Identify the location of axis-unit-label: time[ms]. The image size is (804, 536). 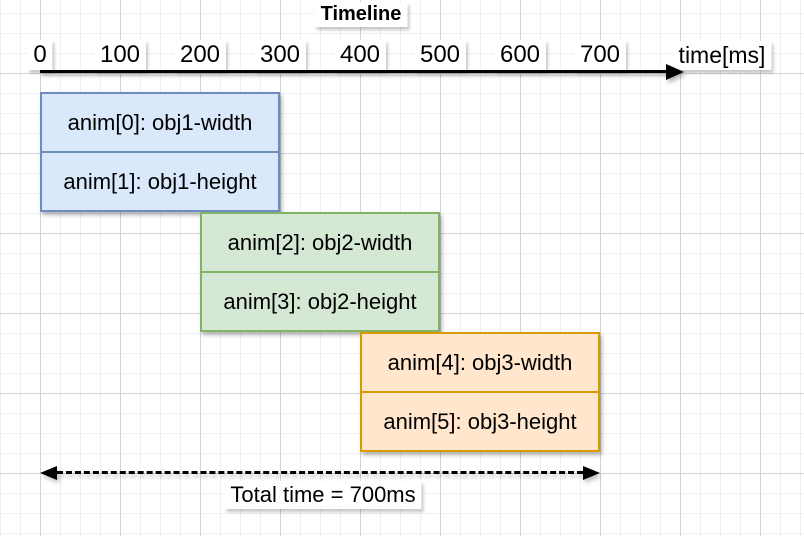
(722, 55).